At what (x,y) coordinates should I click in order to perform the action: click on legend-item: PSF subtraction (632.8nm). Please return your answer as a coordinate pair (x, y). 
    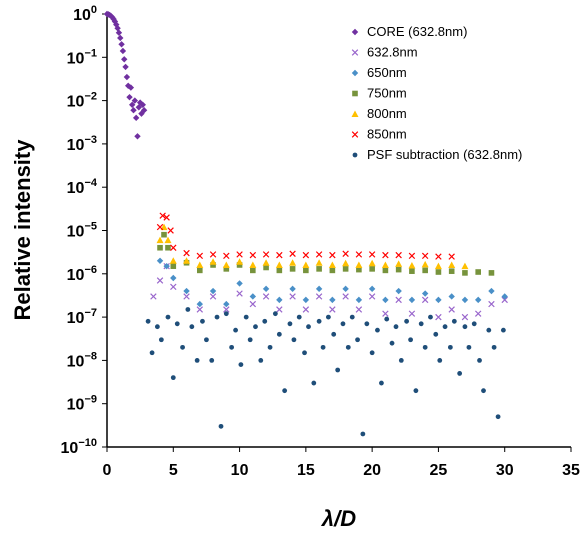
    Looking at the image, I should click on (437, 154).